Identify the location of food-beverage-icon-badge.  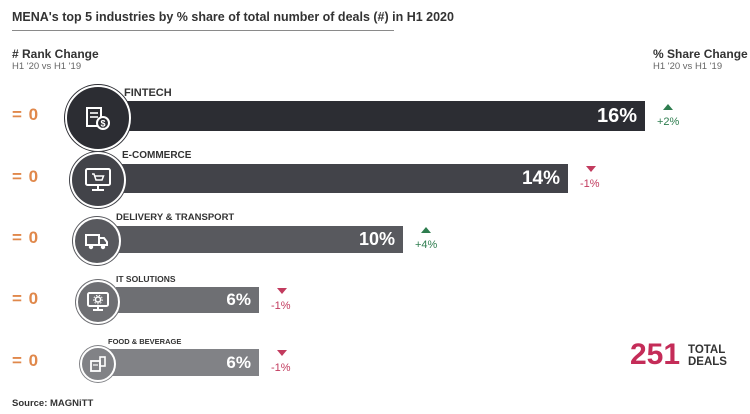
(98, 364).